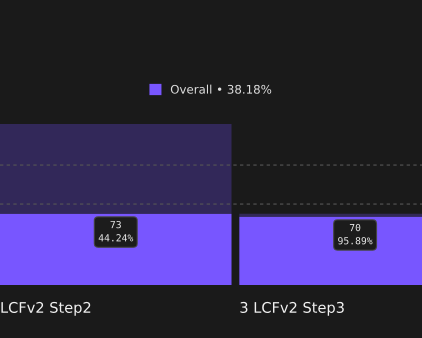  Describe the element at coordinates (45, 309) in the screenshot. I see `x-tick-label: LCFv2 Step2` at that location.